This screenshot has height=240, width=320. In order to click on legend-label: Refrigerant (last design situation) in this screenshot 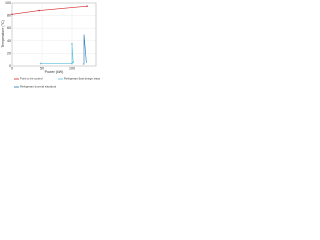, I will do `click(82, 79)`.